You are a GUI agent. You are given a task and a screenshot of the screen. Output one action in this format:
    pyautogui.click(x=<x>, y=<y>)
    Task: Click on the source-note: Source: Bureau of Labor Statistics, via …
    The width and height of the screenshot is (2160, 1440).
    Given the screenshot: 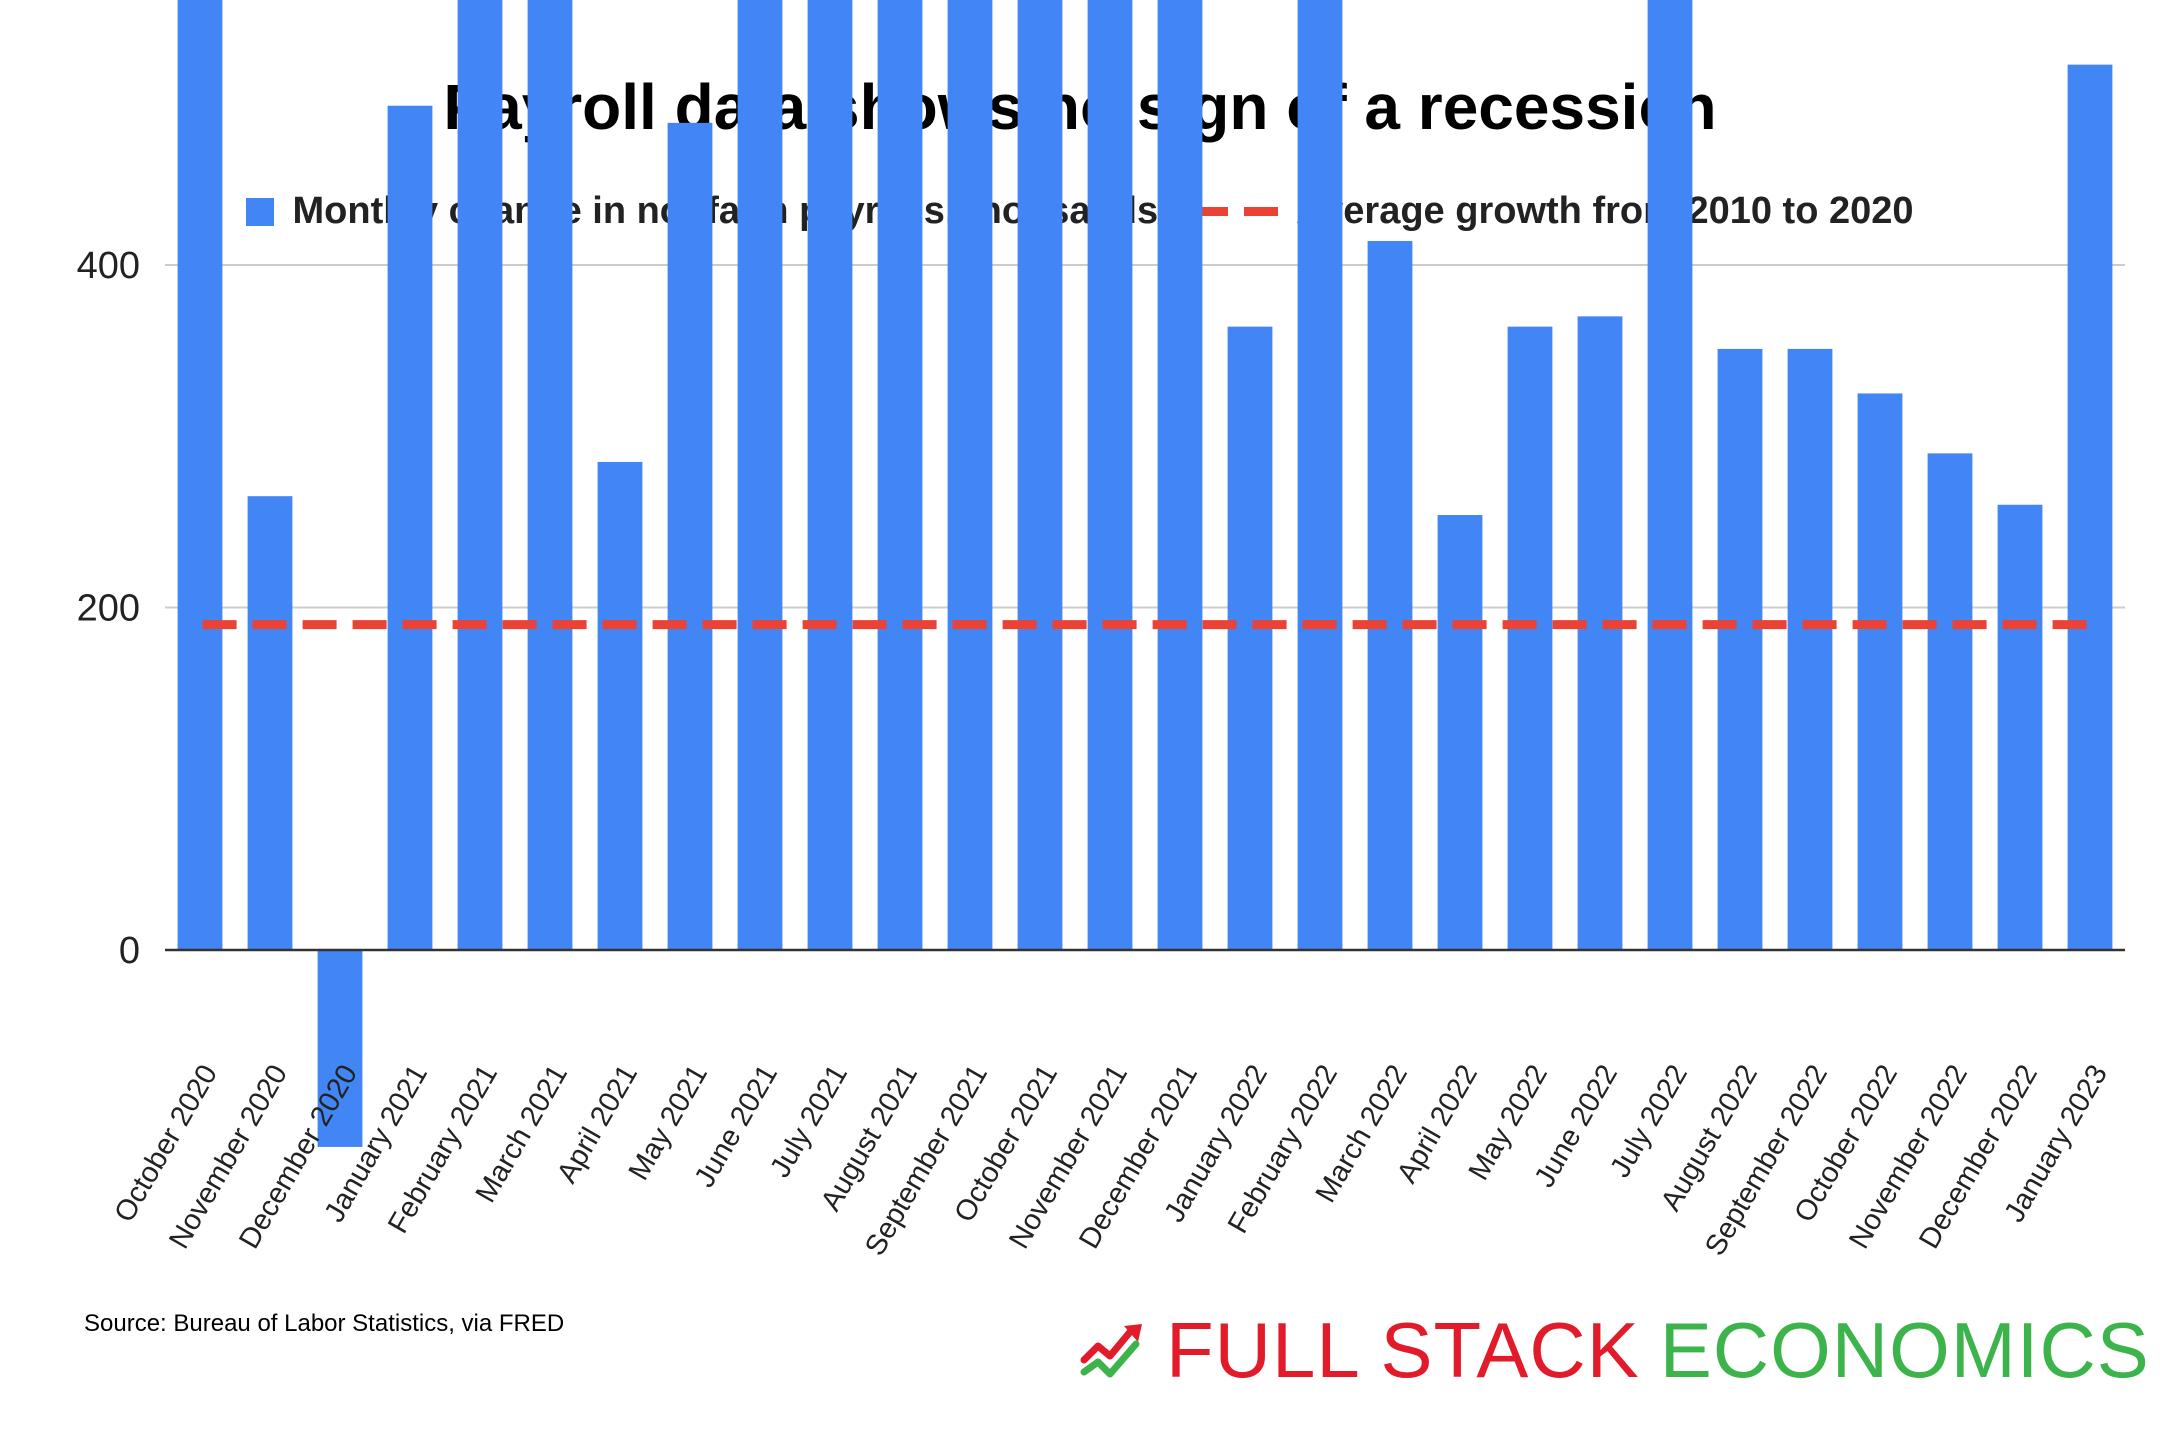 What is the action you would take?
    pyautogui.click(x=324, y=1323)
    